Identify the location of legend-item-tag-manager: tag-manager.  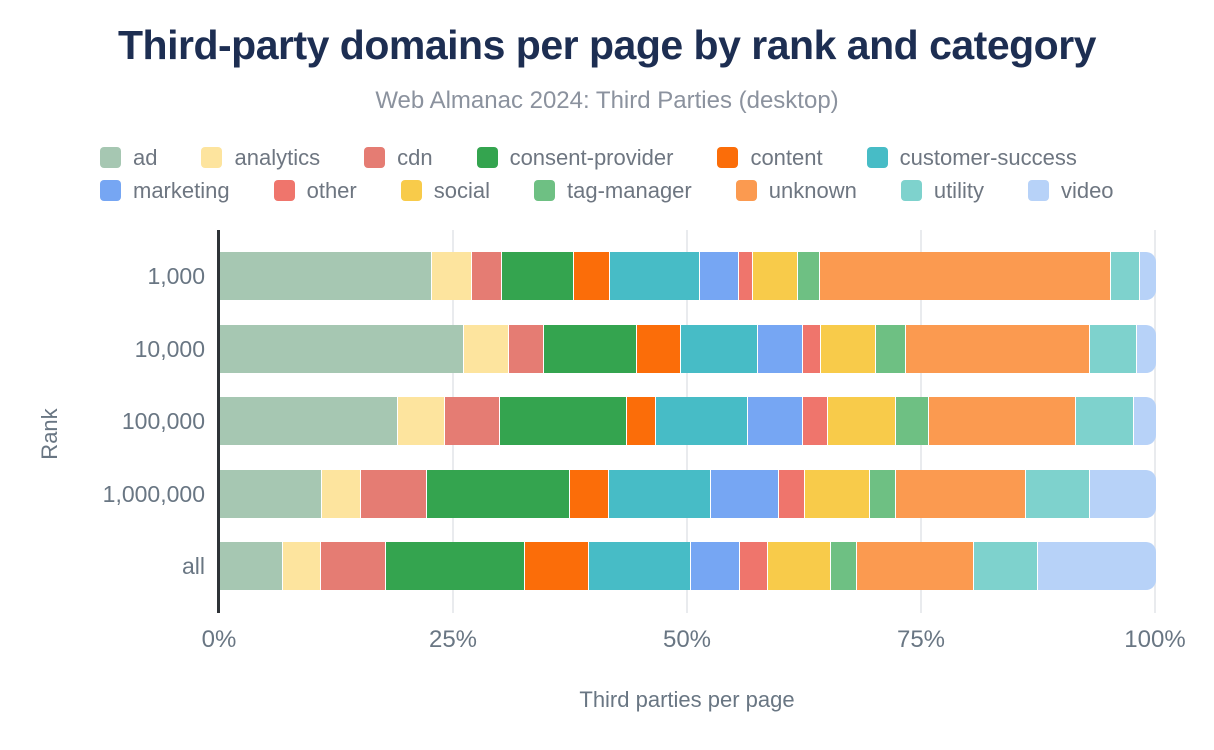
(613, 191).